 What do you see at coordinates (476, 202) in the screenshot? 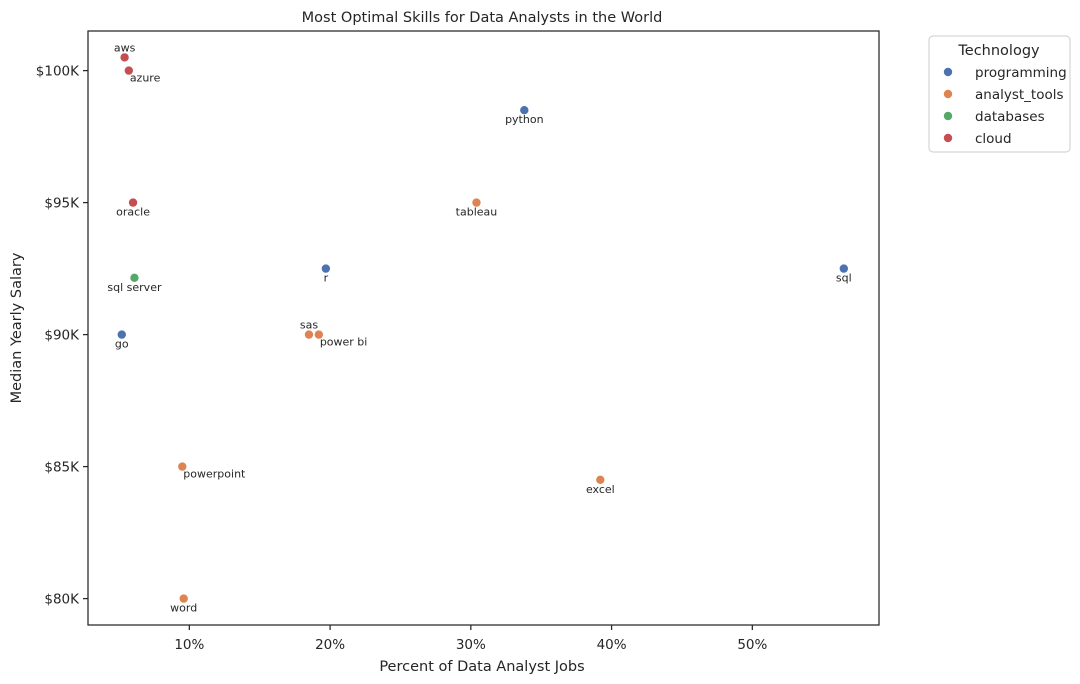
I see `data-point-tableau` at bounding box center [476, 202].